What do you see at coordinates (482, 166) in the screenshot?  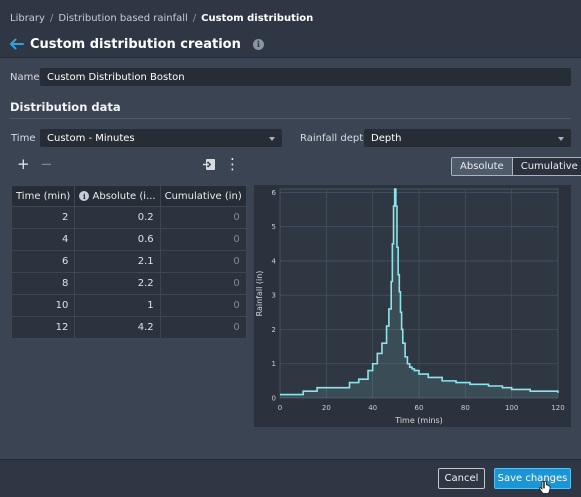 I see `toggle-absolute: Absolute` at bounding box center [482, 166].